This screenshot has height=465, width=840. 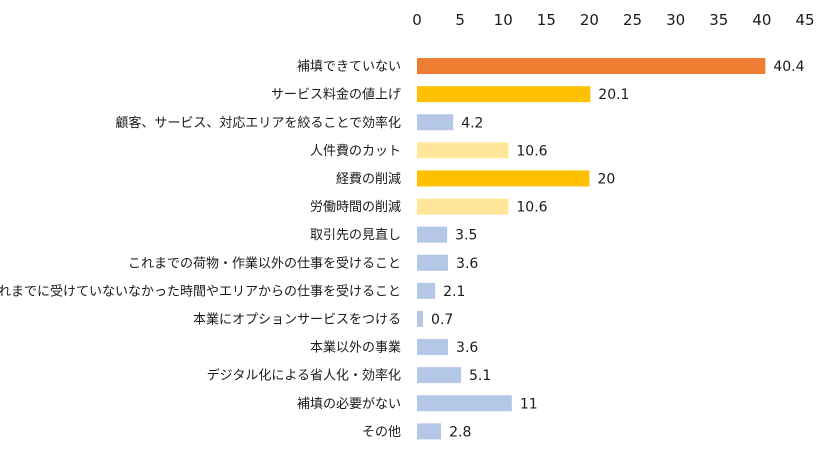 I want to click on data-label: 5.1, so click(x=480, y=376).